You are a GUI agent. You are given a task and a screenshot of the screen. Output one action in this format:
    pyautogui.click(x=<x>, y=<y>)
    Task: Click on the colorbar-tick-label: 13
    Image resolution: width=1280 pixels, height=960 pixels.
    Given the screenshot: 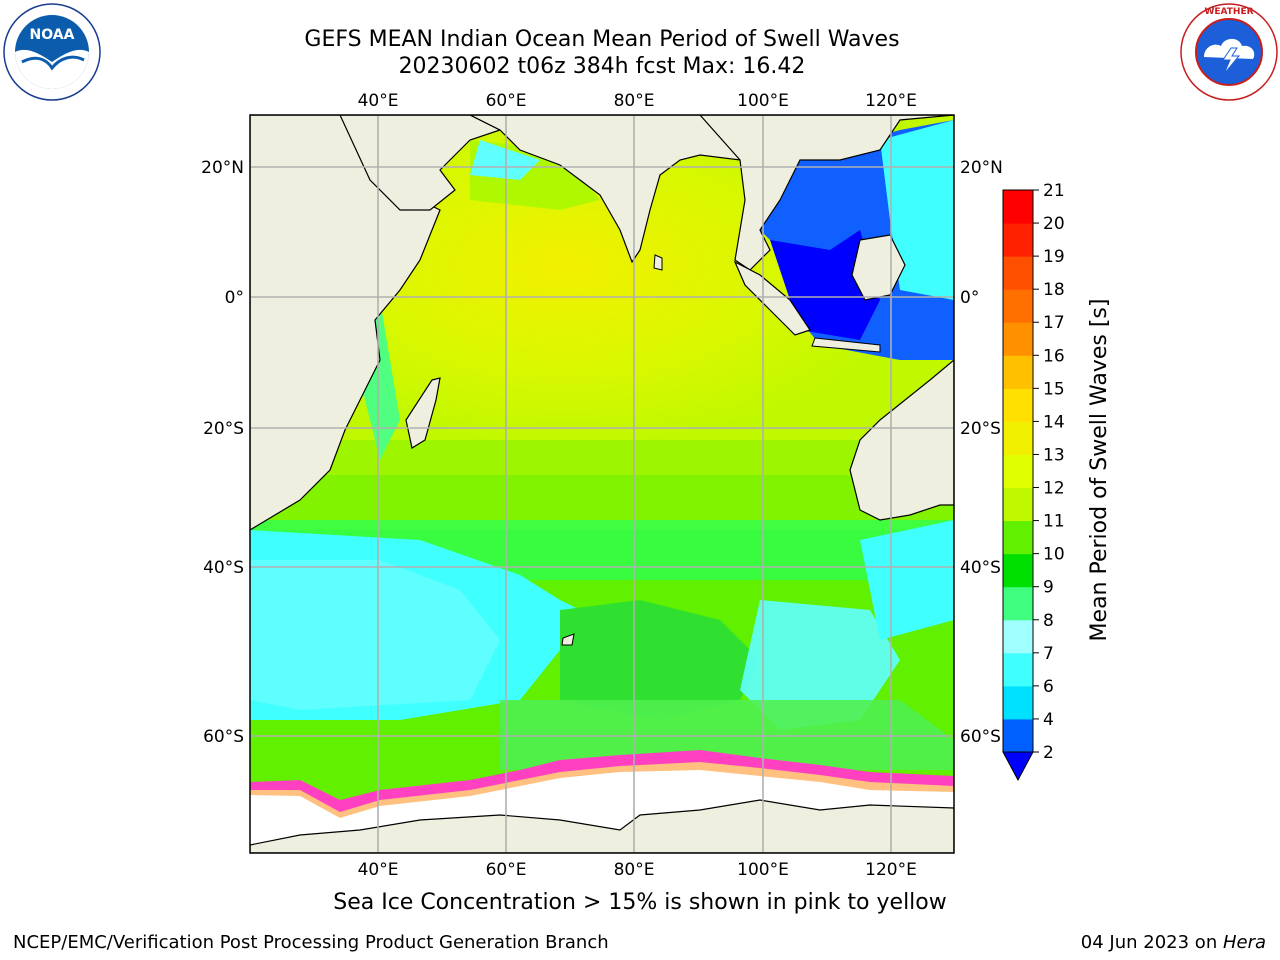 What is the action you would take?
    pyautogui.click(x=1054, y=455)
    